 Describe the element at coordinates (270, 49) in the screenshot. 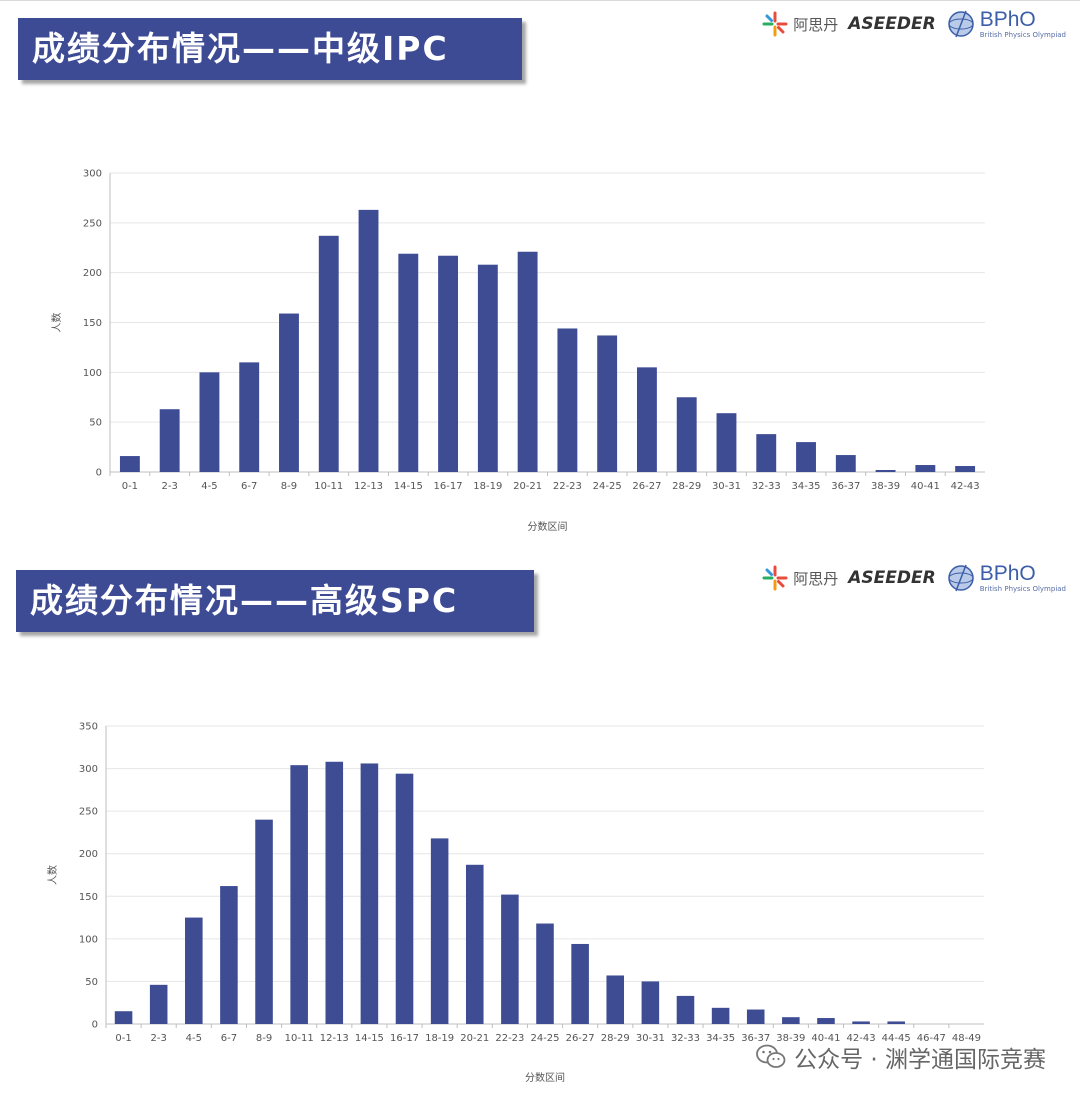

I see `ipc-title-banner: 成绩分布情况——中级IPC` at that location.